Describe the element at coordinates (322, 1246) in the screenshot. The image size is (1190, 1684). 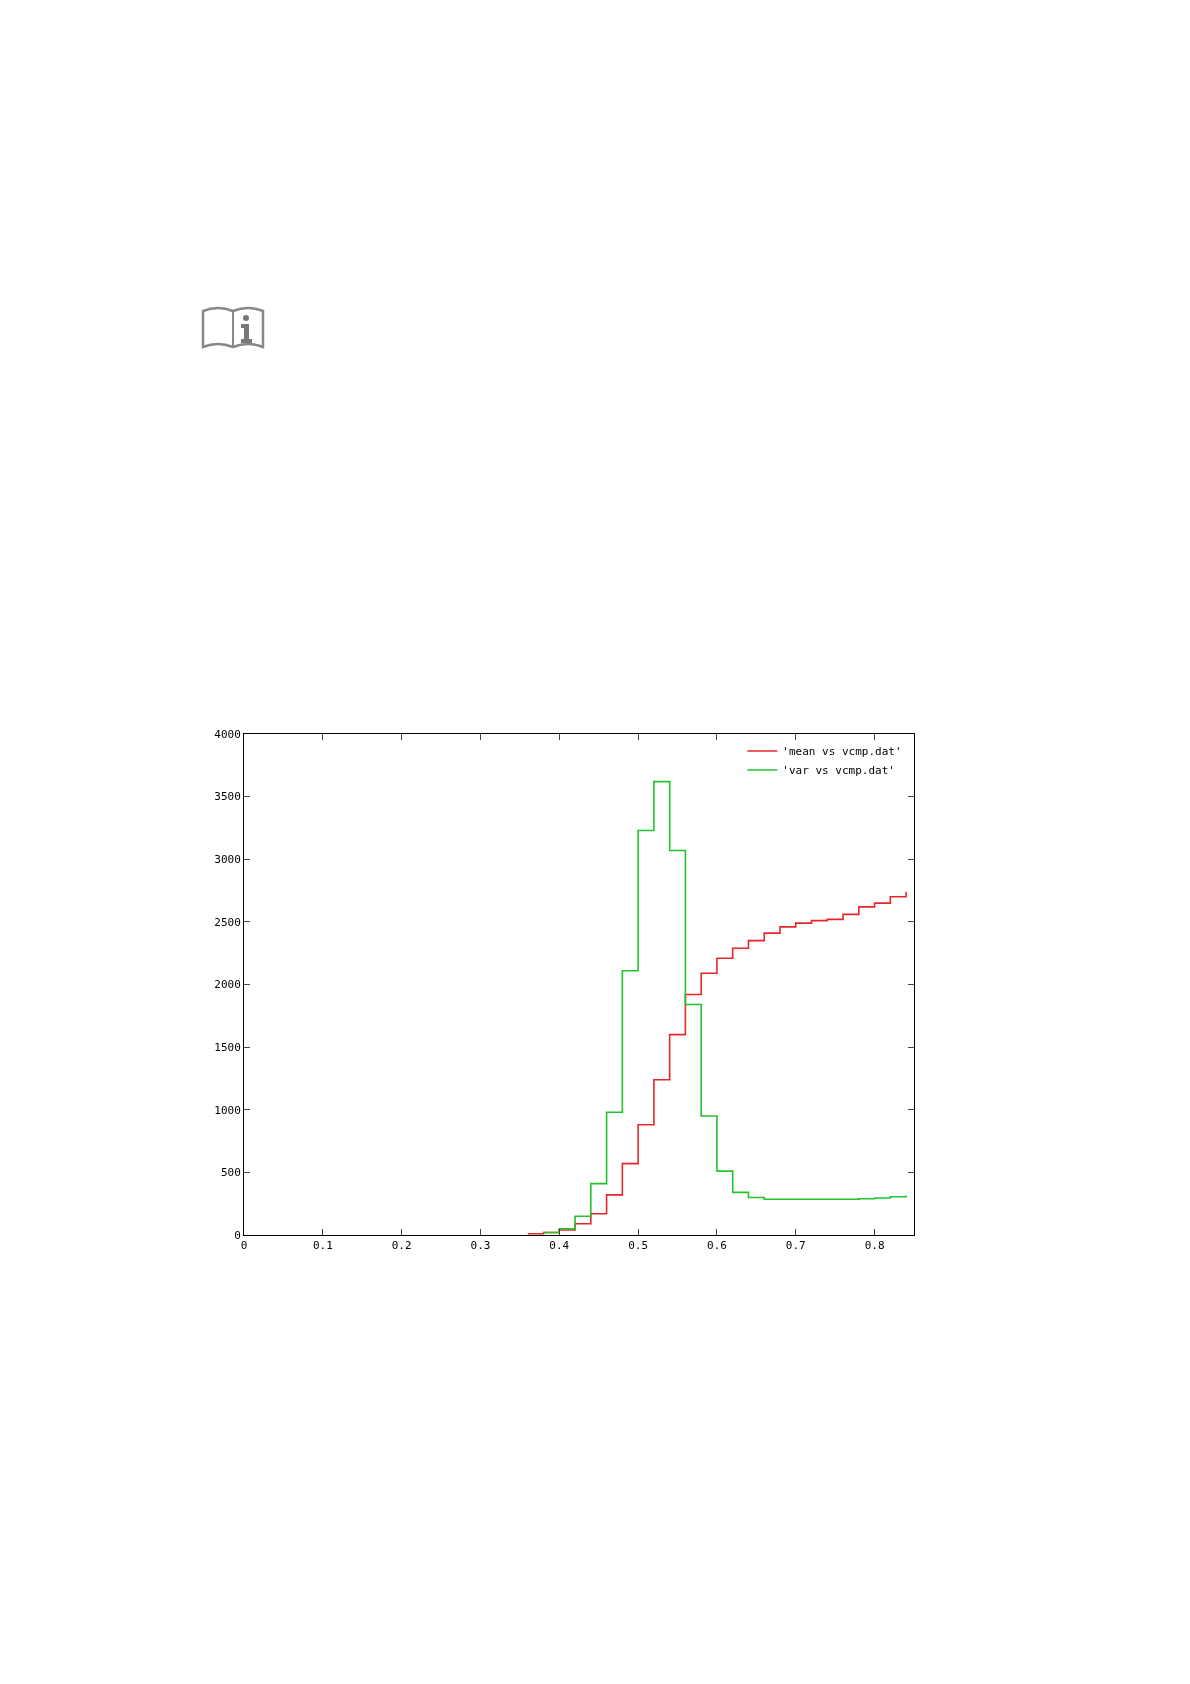
I see `x-tick-label: 0.1` at that location.